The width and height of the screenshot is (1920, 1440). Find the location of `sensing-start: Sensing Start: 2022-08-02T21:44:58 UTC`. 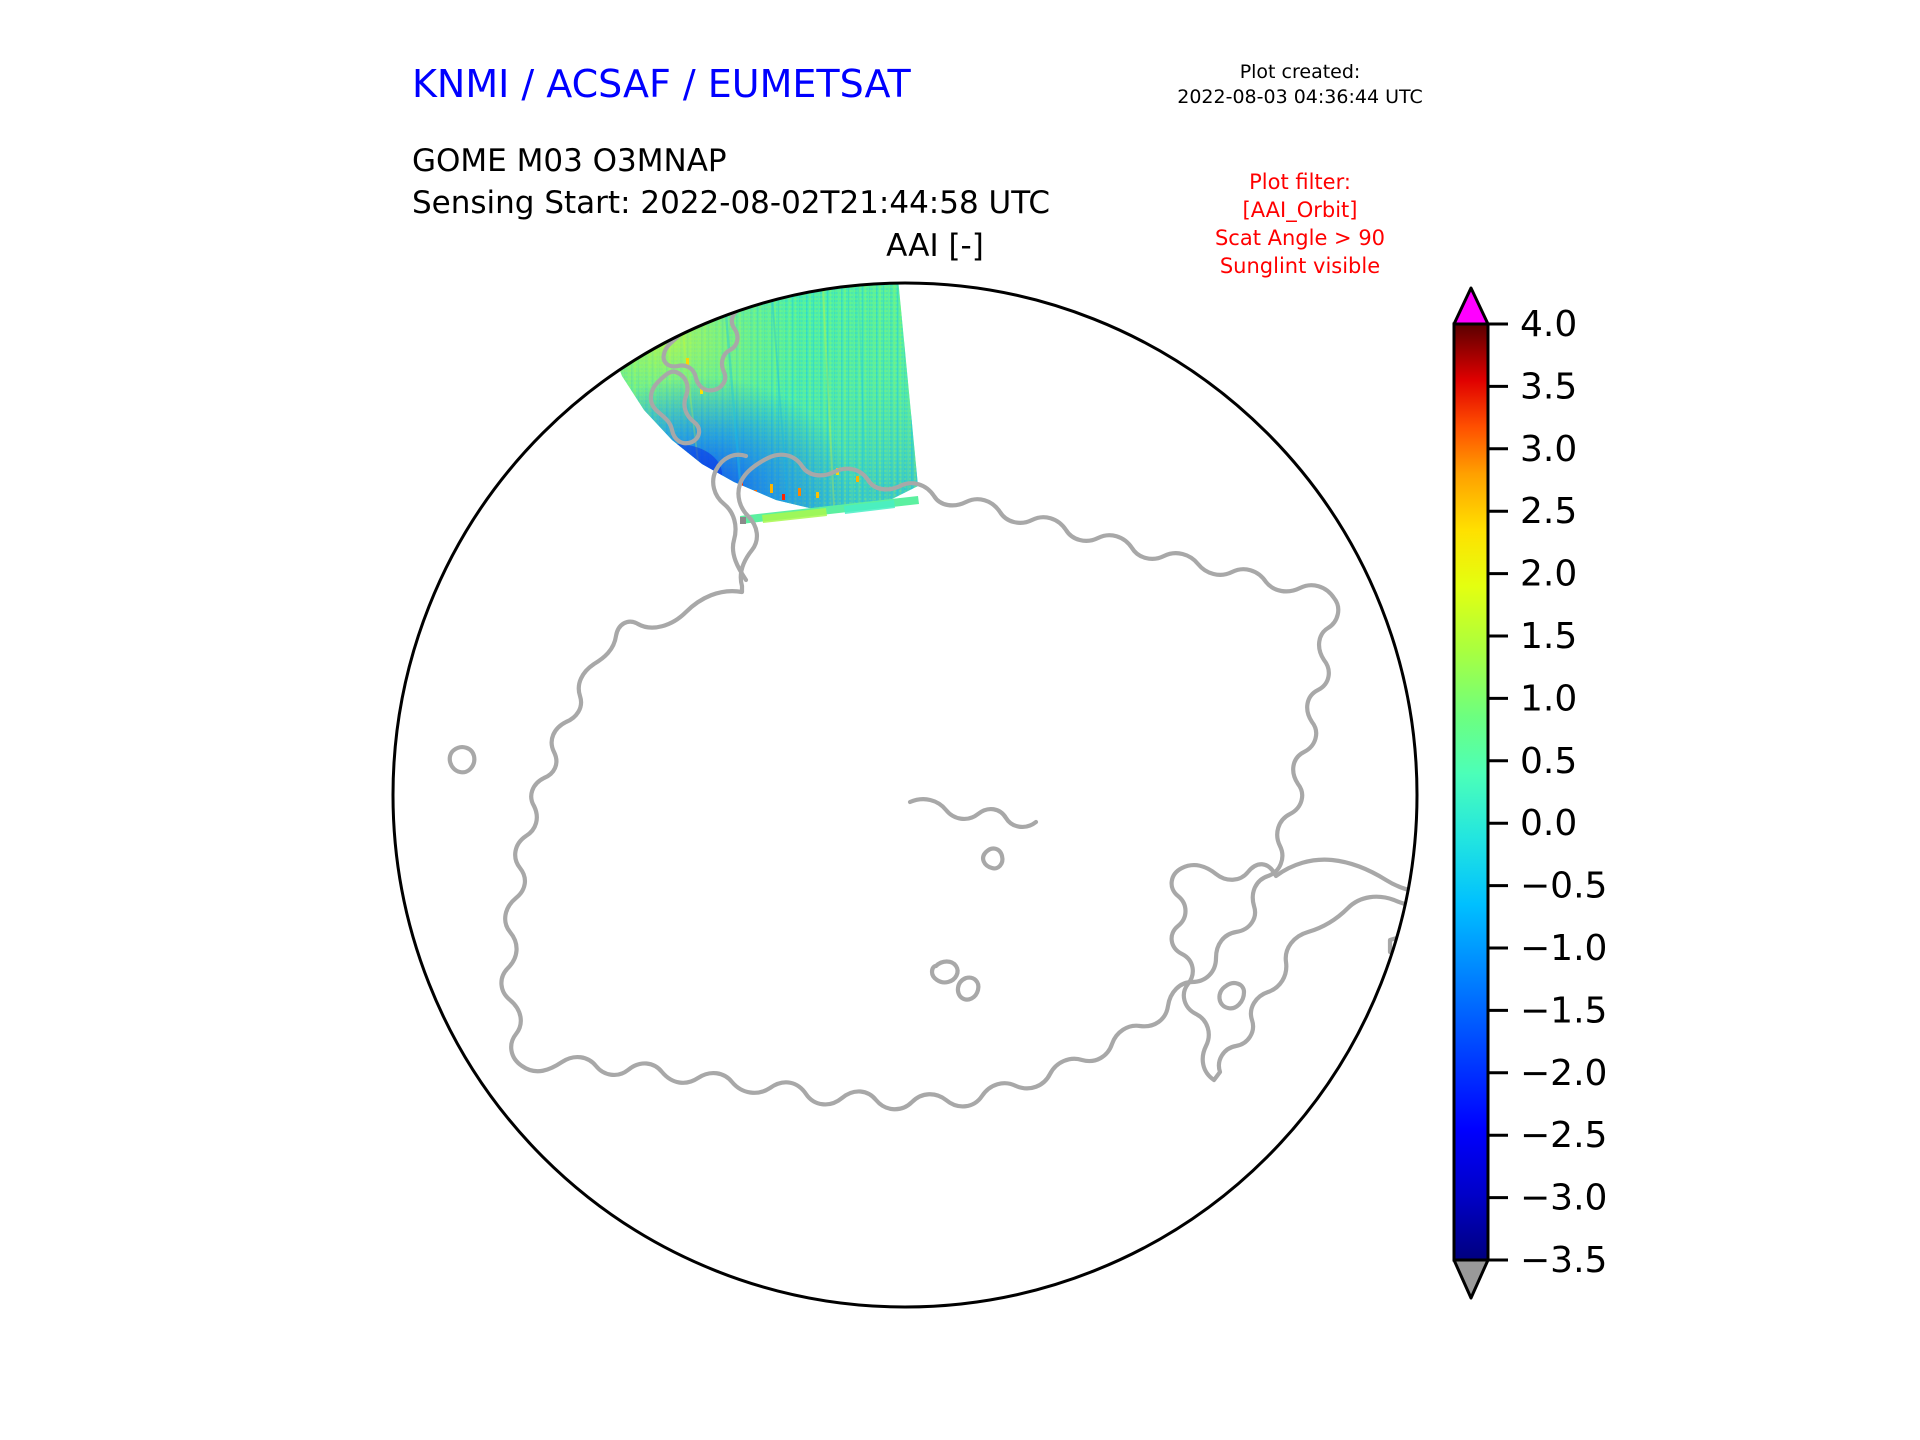

sensing-start: Sensing Start: 2022-08-02T21:44:58 UTC is located at coordinates (731, 203).